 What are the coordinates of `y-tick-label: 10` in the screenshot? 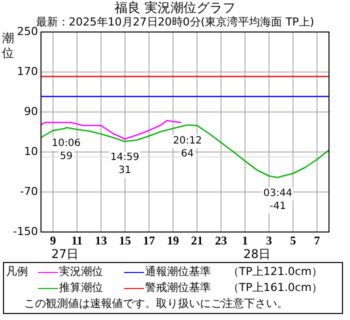 It's located at (31, 151).